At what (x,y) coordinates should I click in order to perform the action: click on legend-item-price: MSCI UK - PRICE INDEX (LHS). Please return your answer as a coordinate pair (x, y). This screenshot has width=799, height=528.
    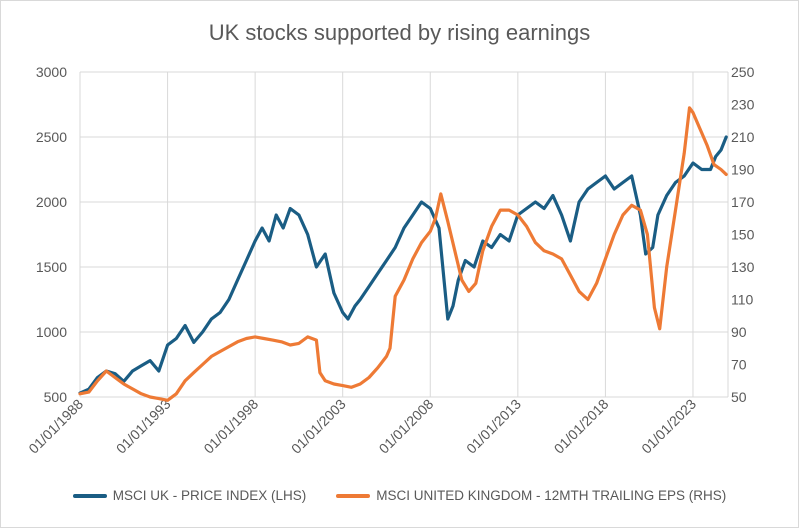
    Looking at the image, I should click on (189, 495).